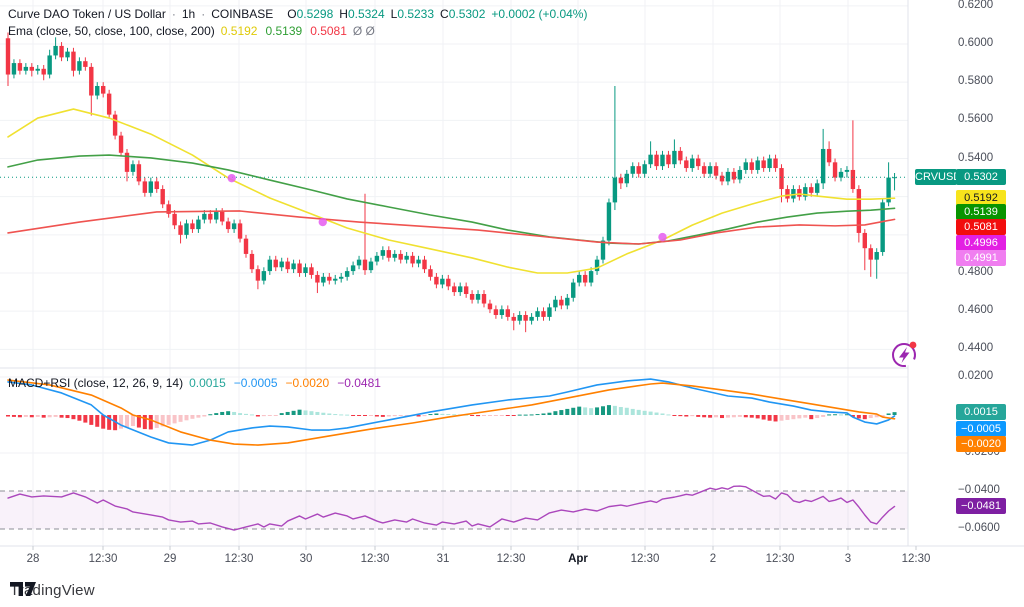  What do you see at coordinates (981, 212) in the screenshot?
I see `price-badge: 0.5139` at bounding box center [981, 212].